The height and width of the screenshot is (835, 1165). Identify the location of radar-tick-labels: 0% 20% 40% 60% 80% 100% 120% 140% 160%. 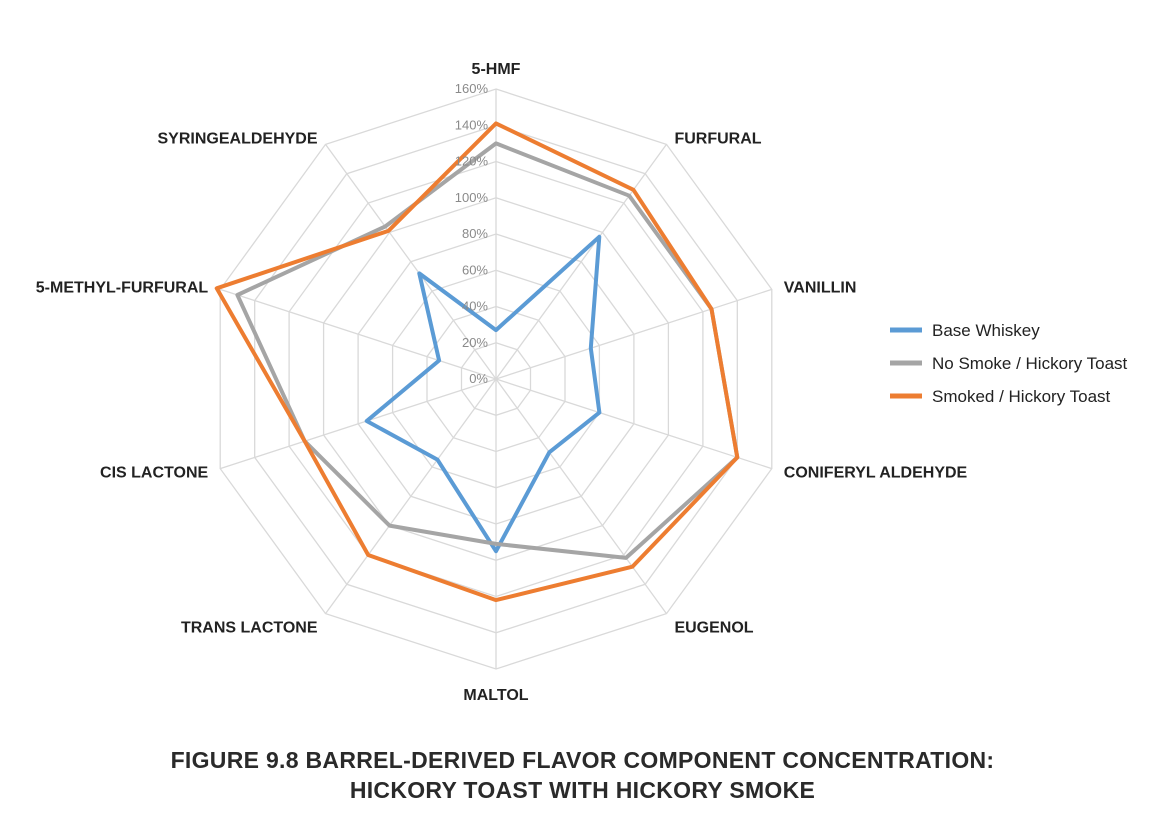
(472, 233).